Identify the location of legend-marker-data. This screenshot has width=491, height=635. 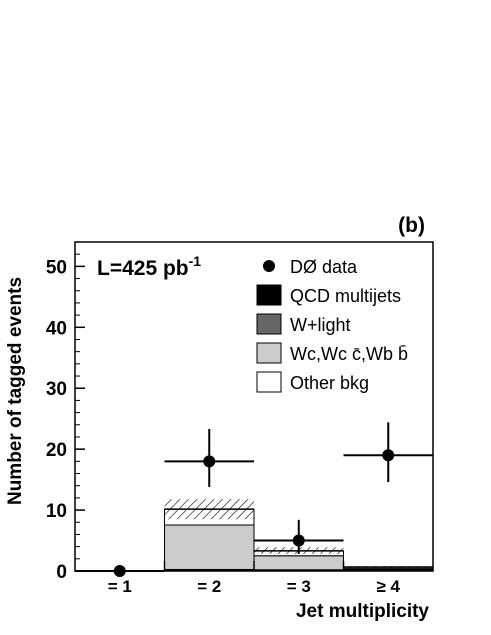
(269, 266).